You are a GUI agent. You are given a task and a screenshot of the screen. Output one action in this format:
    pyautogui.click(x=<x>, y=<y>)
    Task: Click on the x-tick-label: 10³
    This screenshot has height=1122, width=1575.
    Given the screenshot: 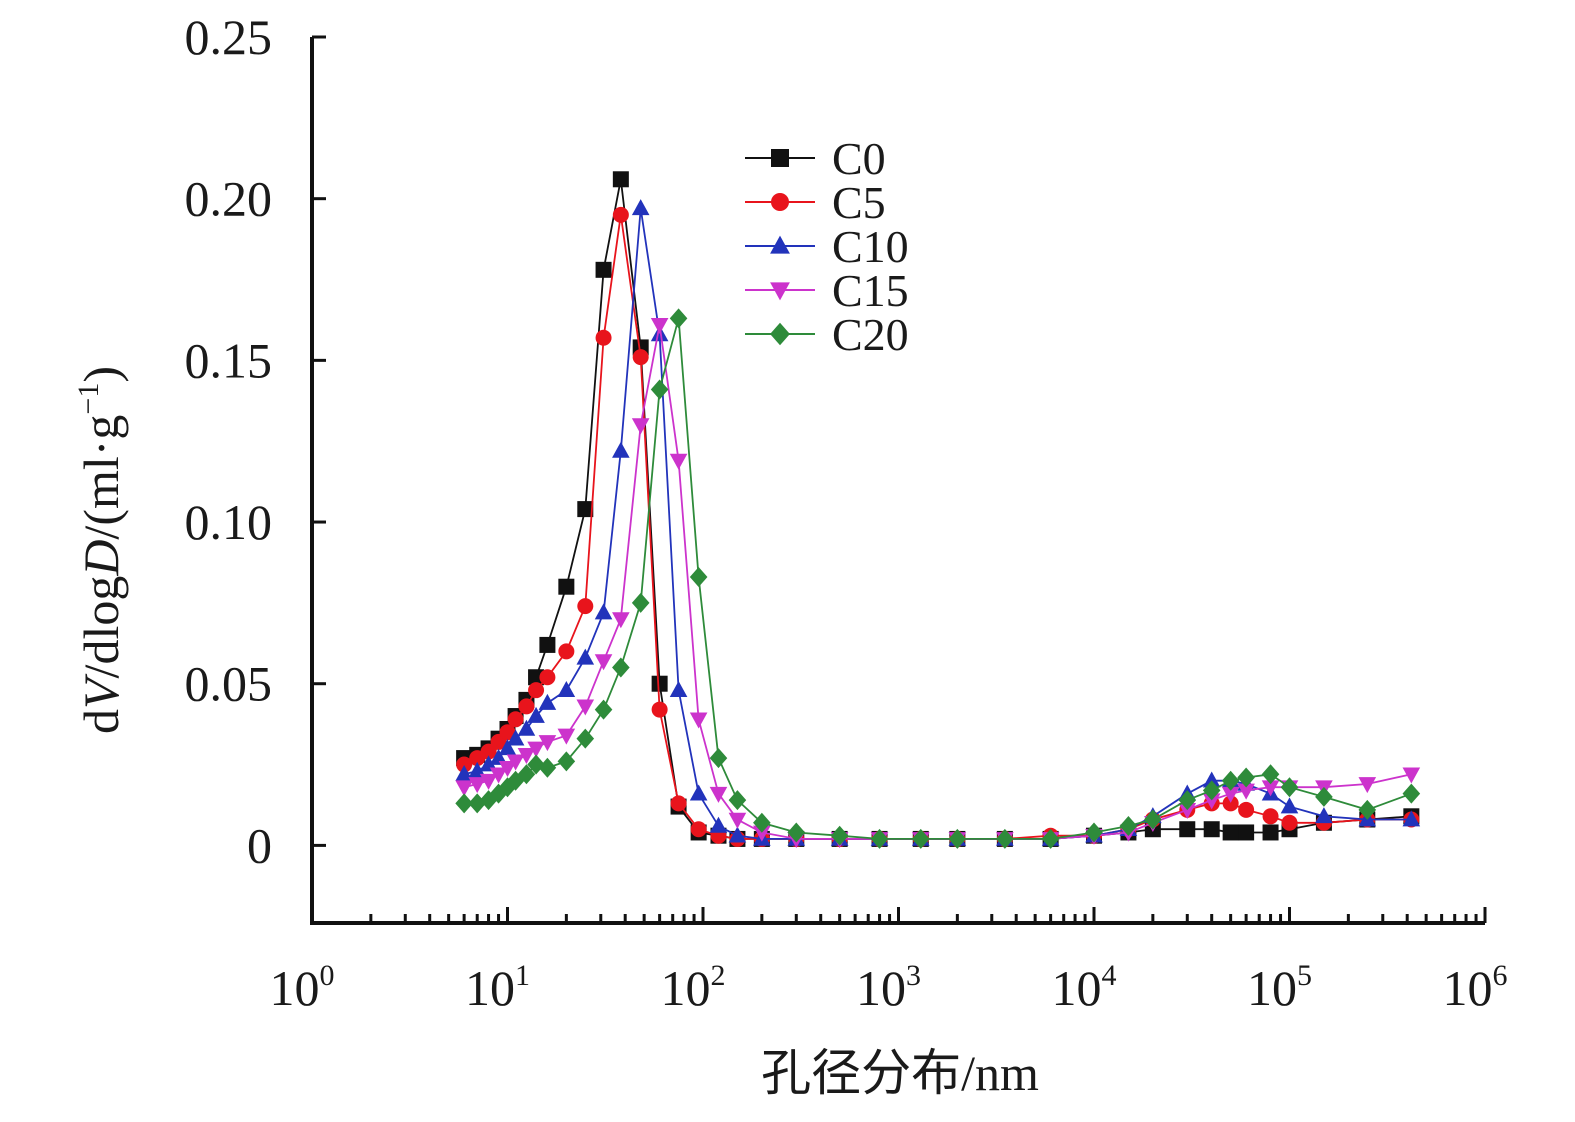 What is the action you would take?
    pyautogui.click(x=888, y=987)
    